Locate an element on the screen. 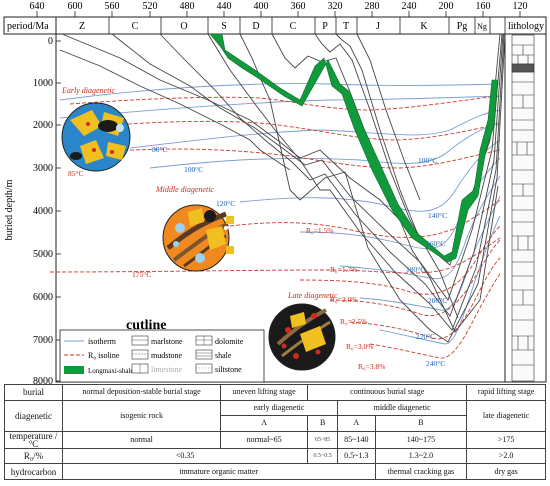 The width and height of the screenshot is (550, 486). ro-b: 0.5~0.5 is located at coordinates (322, 456).